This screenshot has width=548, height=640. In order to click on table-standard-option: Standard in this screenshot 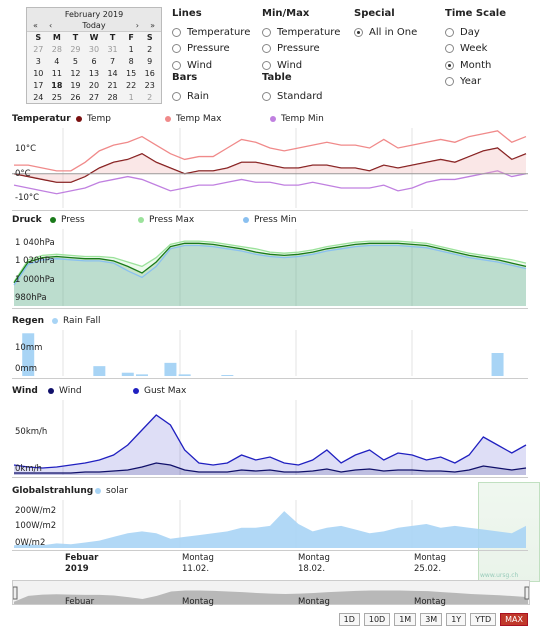, I will do `click(292, 96)`.